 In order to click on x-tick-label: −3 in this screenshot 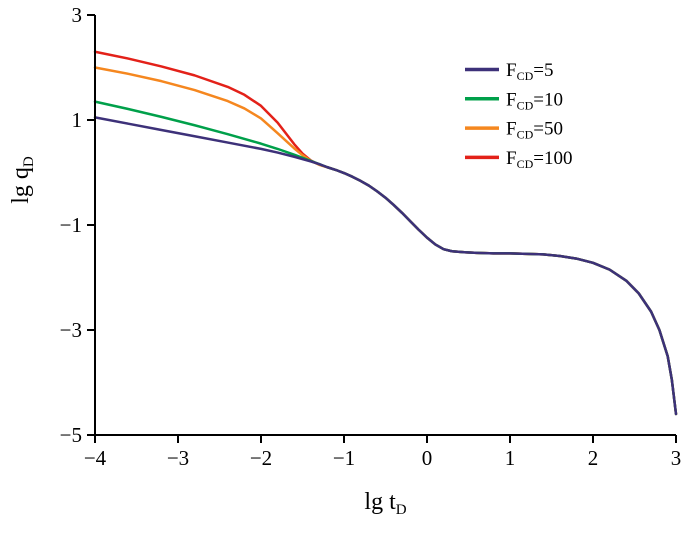, I will do `click(178, 458)`.